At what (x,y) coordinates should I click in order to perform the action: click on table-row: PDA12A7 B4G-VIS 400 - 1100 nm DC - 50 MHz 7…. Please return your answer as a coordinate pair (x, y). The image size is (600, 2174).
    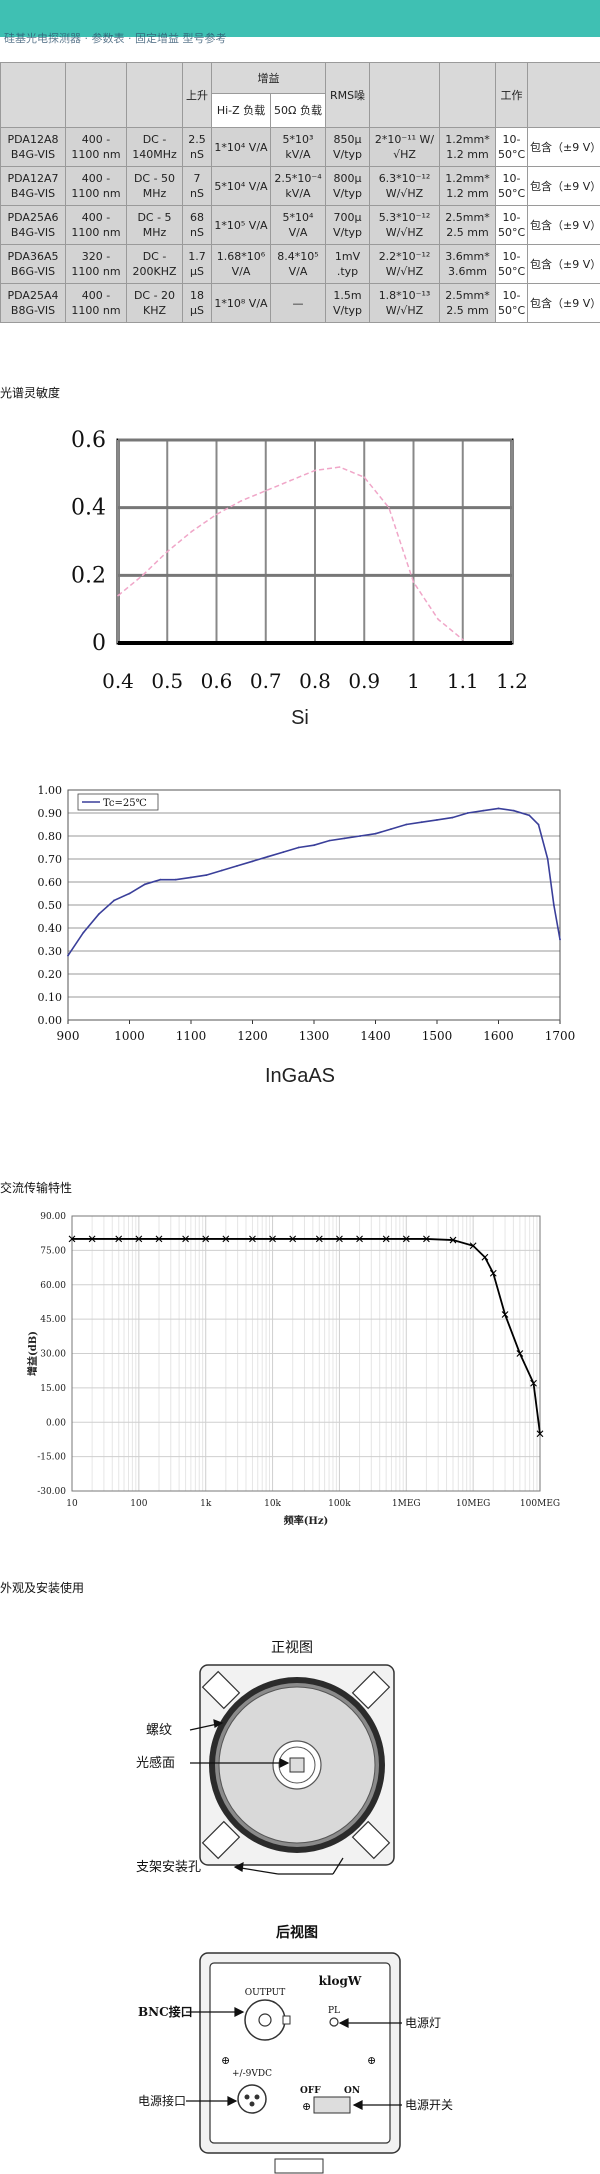
    Looking at the image, I should click on (300, 186).